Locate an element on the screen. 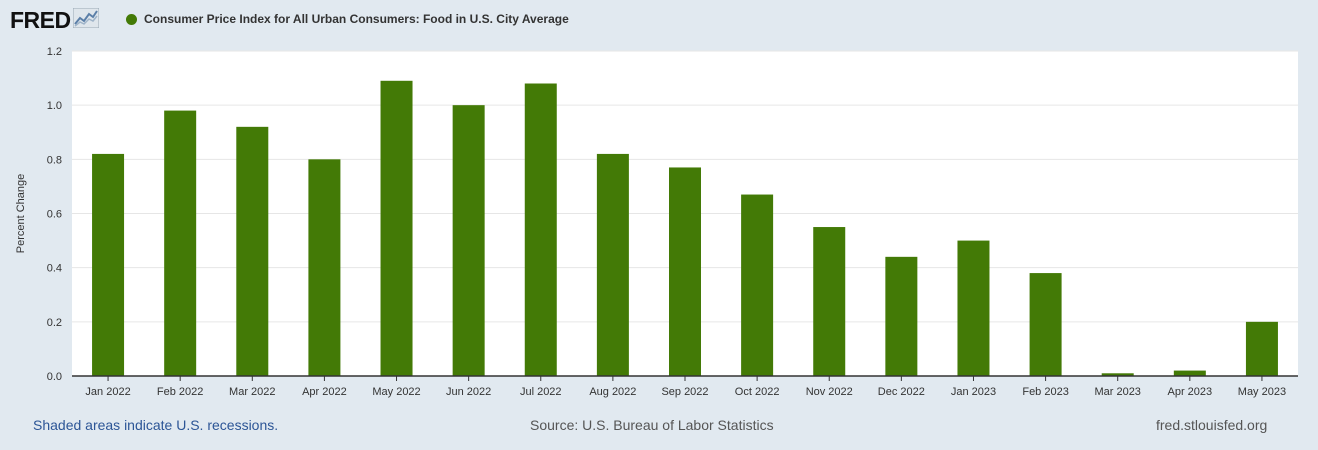 The image size is (1318, 450). source-note: Source: U.S. Bureau of Labor Statistics is located at coordinates (652, 425).